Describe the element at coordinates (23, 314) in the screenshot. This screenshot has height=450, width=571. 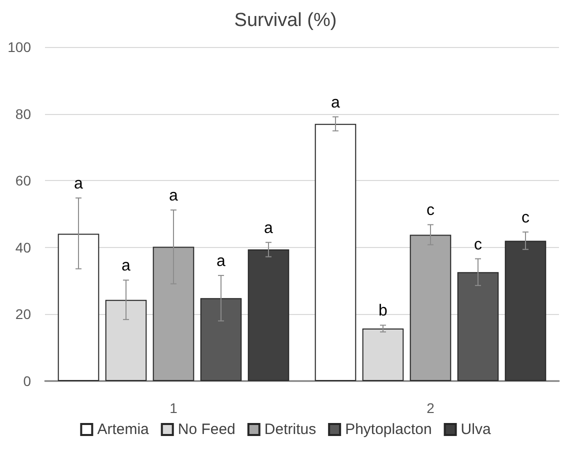
I see `y-tick-label: 20` at that location.